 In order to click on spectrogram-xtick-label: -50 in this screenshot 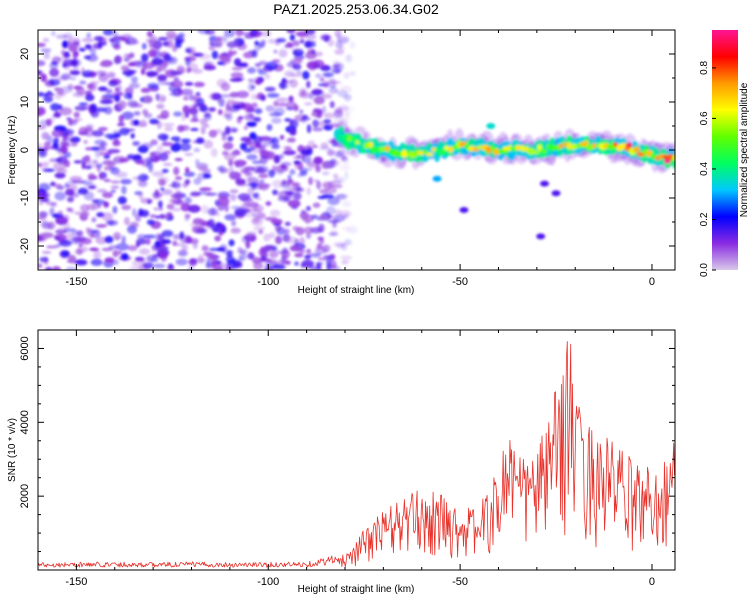, I will do `click(460, 282)`.